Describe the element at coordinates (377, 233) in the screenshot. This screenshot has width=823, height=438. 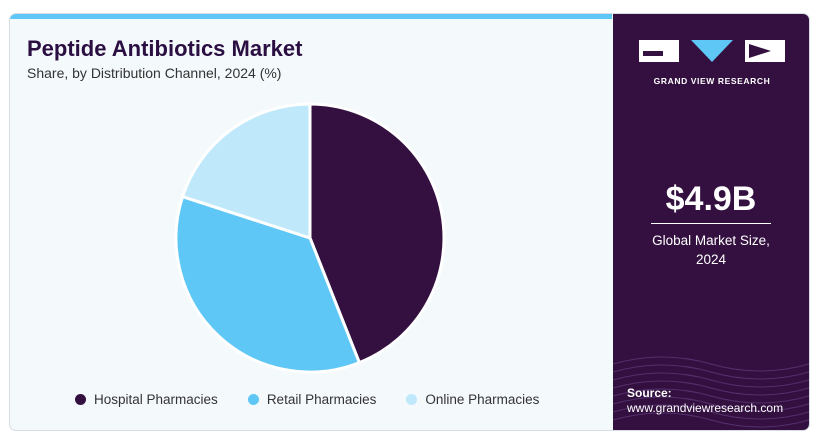
I see `pie-slice-hospital` at that location.